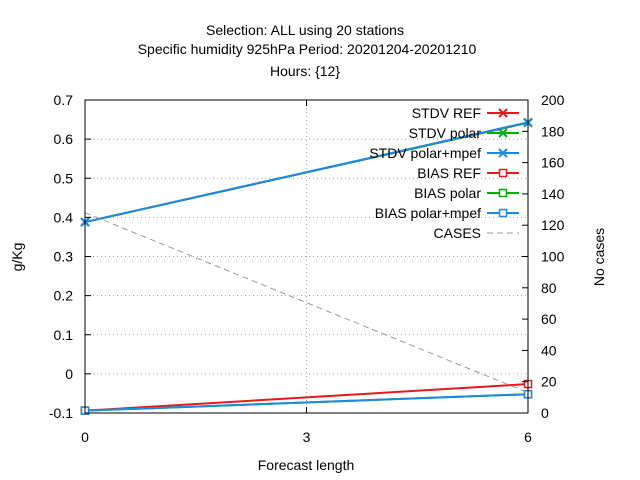 The height and width of the screenshot is (480, 640). What do you see at coordinates (553, 131) in the screenshot?
I see `y2-tick-label: 180` at bounding box center [553, 131].